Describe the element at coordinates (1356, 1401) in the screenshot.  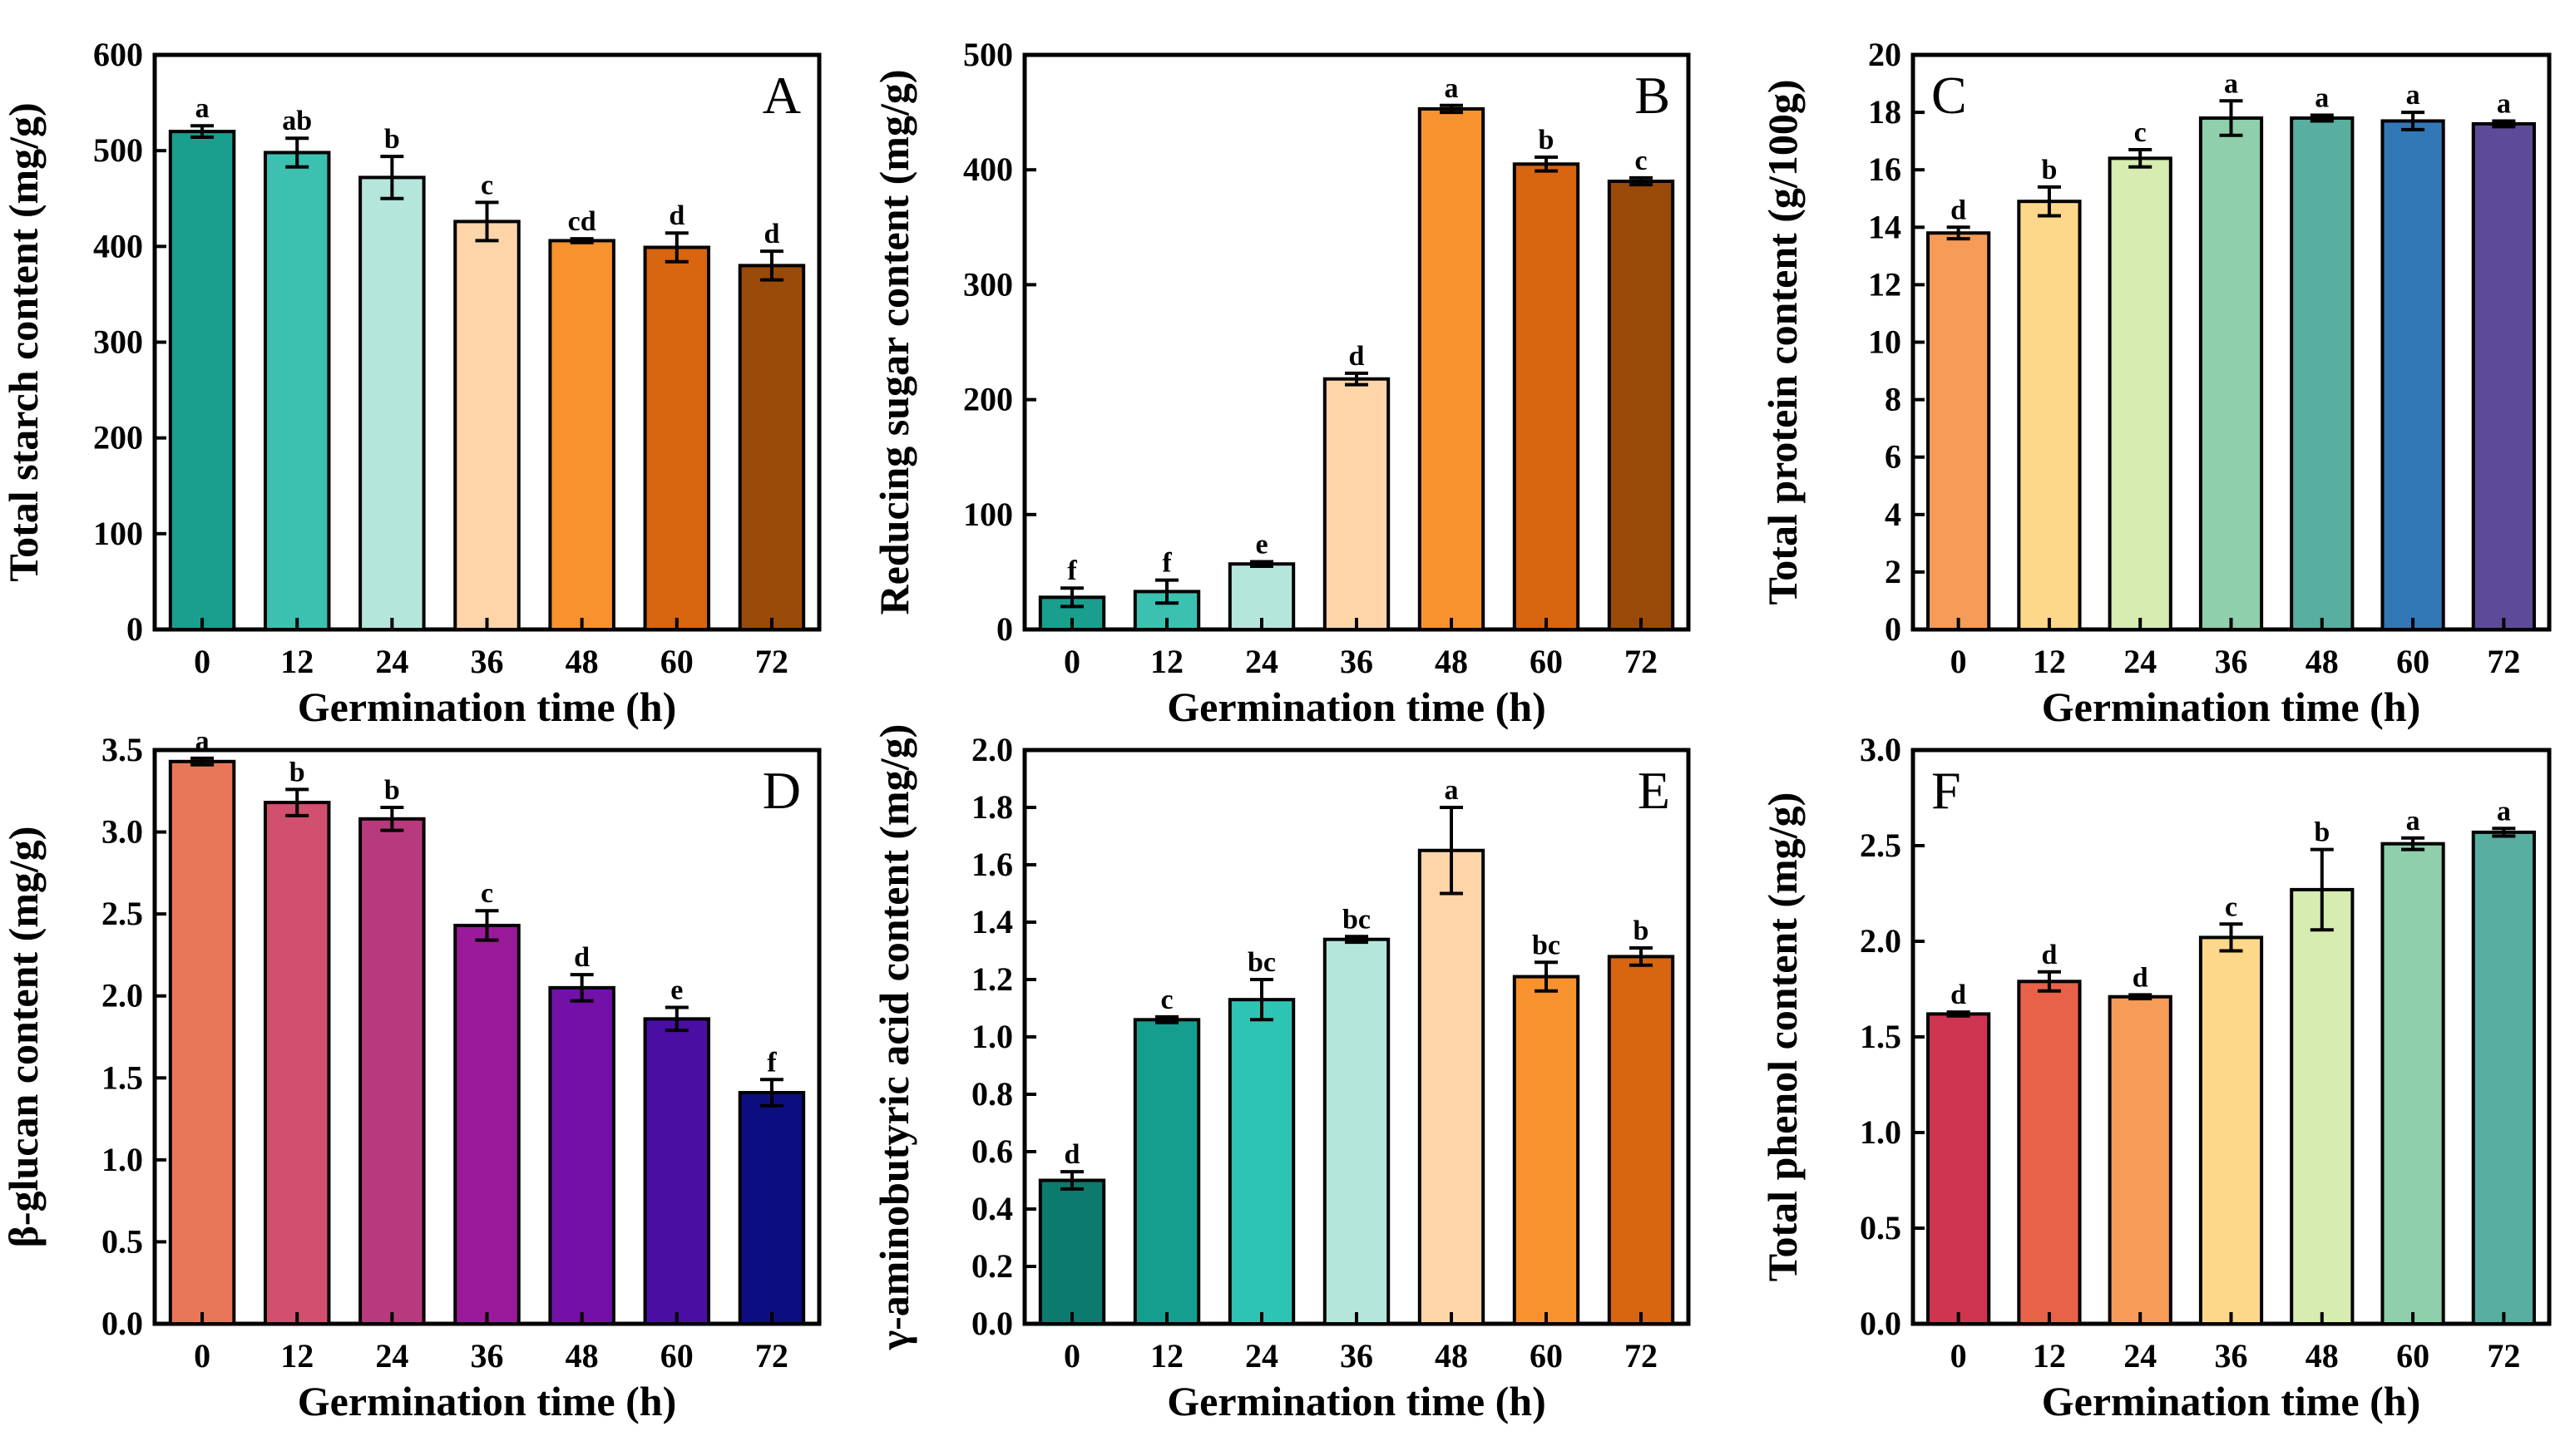
I see `x-axis-title-e: Germination time (h)` at that location.